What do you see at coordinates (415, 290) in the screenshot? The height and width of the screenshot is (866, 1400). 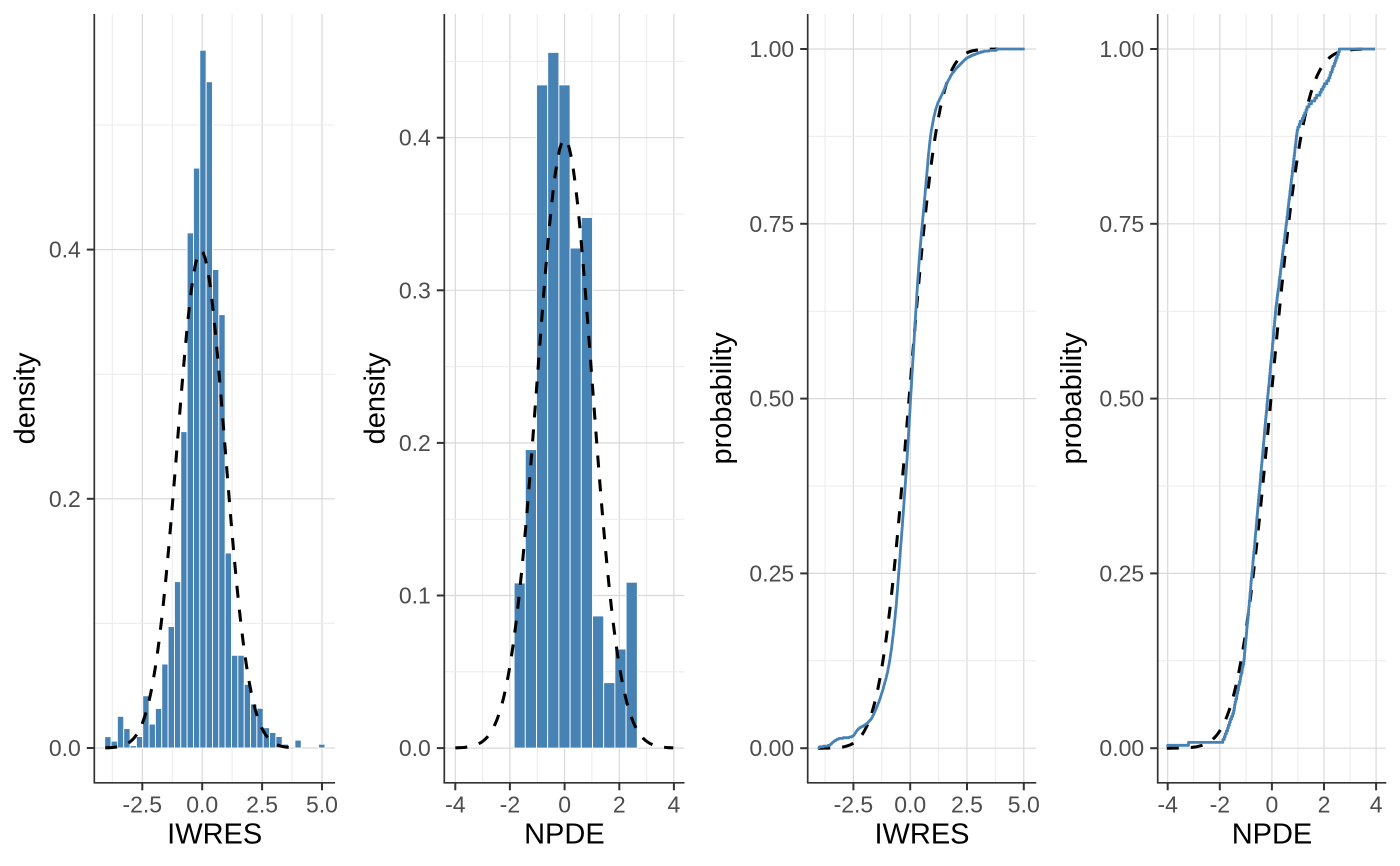 I see `svg-text: 0.3` at bounding box center [415, 290].